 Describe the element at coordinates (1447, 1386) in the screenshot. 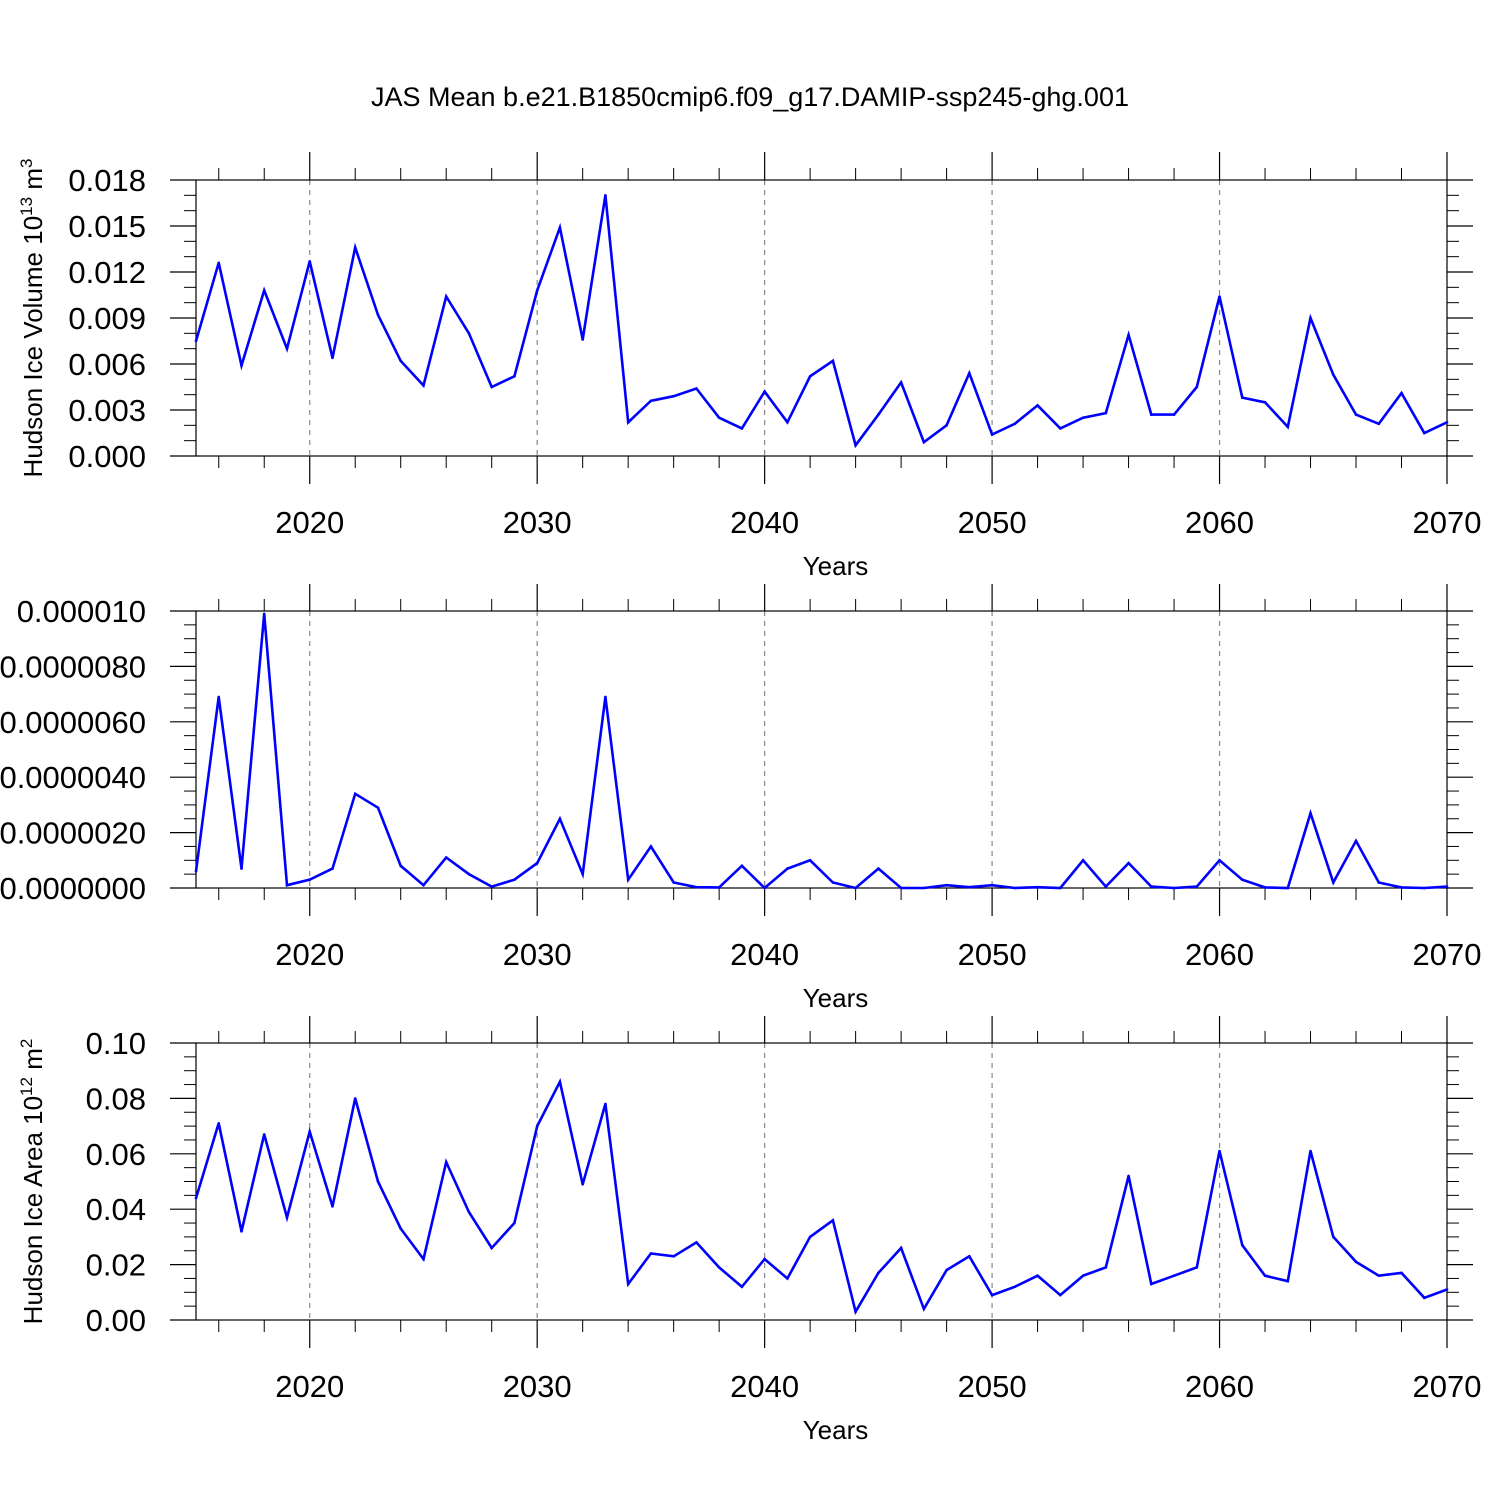

I see `x-tick-label: 2070` at that location.